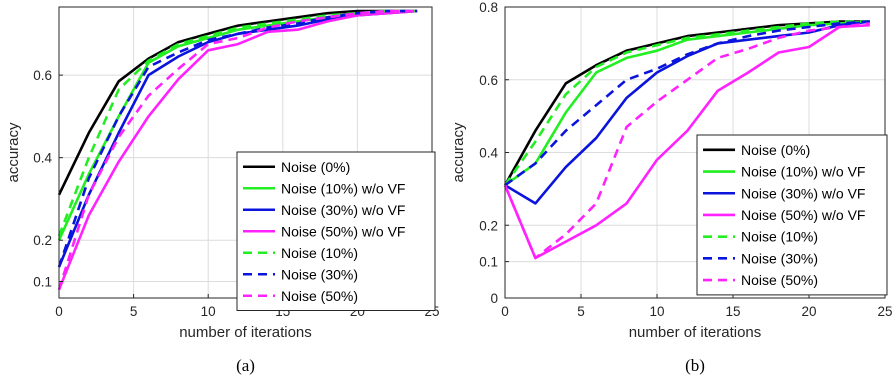 The width and height of the screenshot is (896, 381). Describe the element at coordinates (884, 311) in the screenshot. I see `x-tick-label: 25` at that location.